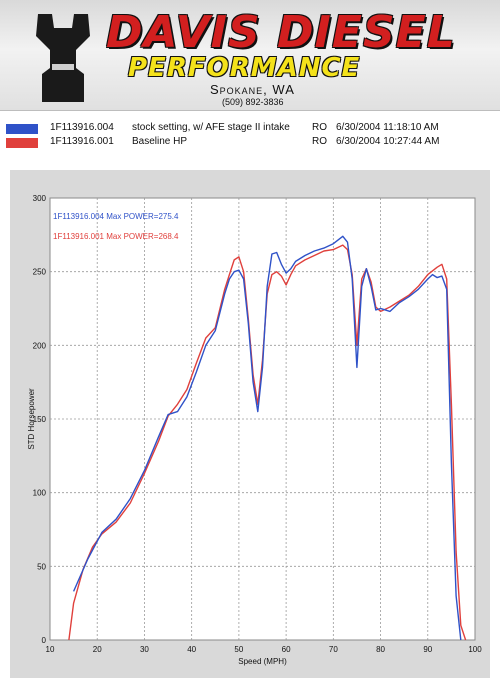 The height and width of the screenshot is (685, 500). What do you see at coordinates (252, 89) in the screenshot?
I see `brand-city: Spokane, WA` at bounding box center [252, 89].